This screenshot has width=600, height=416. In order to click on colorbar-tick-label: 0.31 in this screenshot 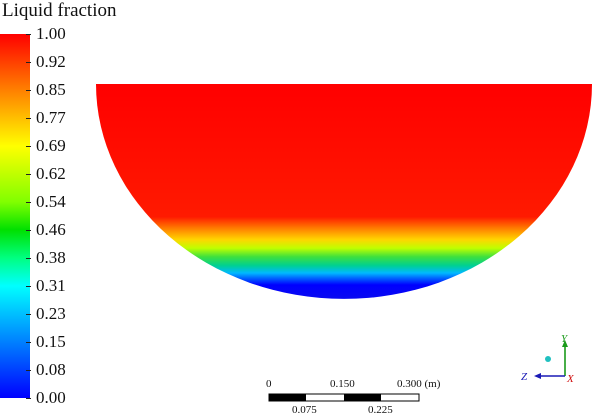, I will do `click(51, 285)`.